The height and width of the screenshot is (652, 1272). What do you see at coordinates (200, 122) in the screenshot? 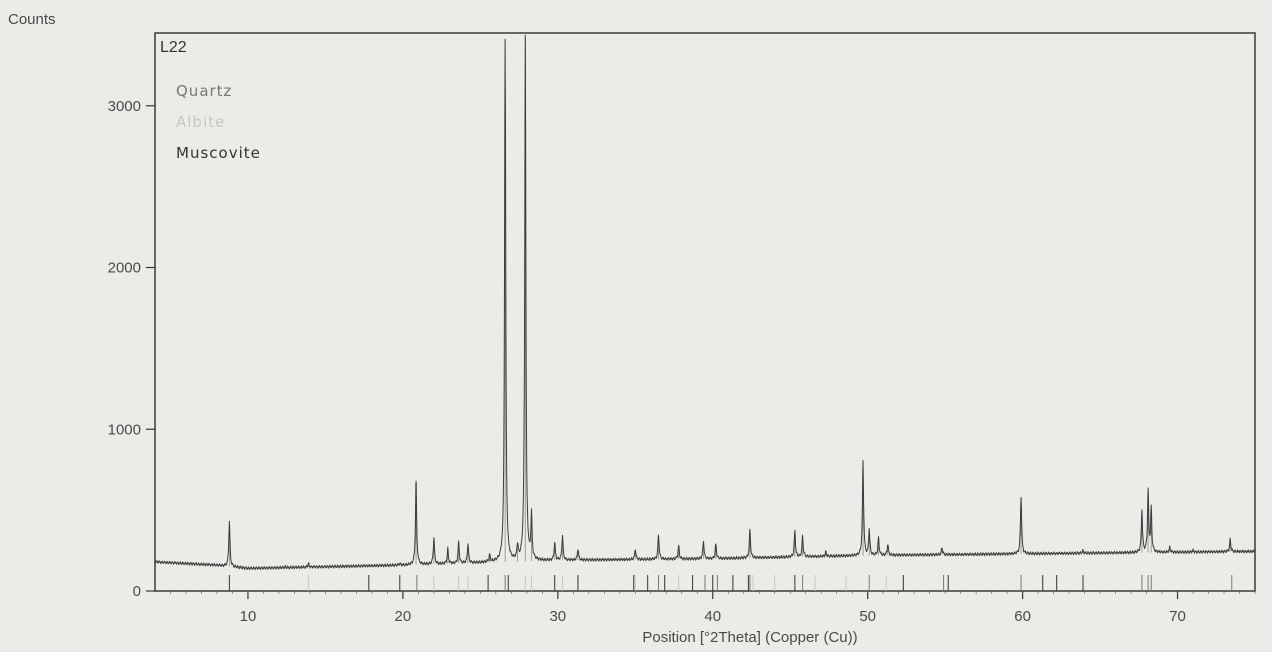
I see `legend-entry-albite: Albite` at bounding box center [200, 122].